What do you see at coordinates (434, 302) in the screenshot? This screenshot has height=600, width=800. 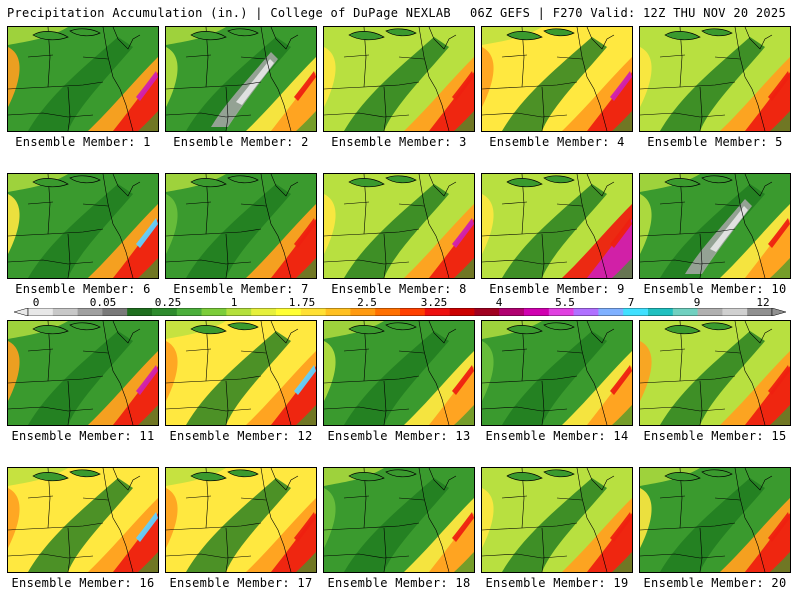 I see `colorbar-tick-label: 3.25` at bounding box center [434, 302].